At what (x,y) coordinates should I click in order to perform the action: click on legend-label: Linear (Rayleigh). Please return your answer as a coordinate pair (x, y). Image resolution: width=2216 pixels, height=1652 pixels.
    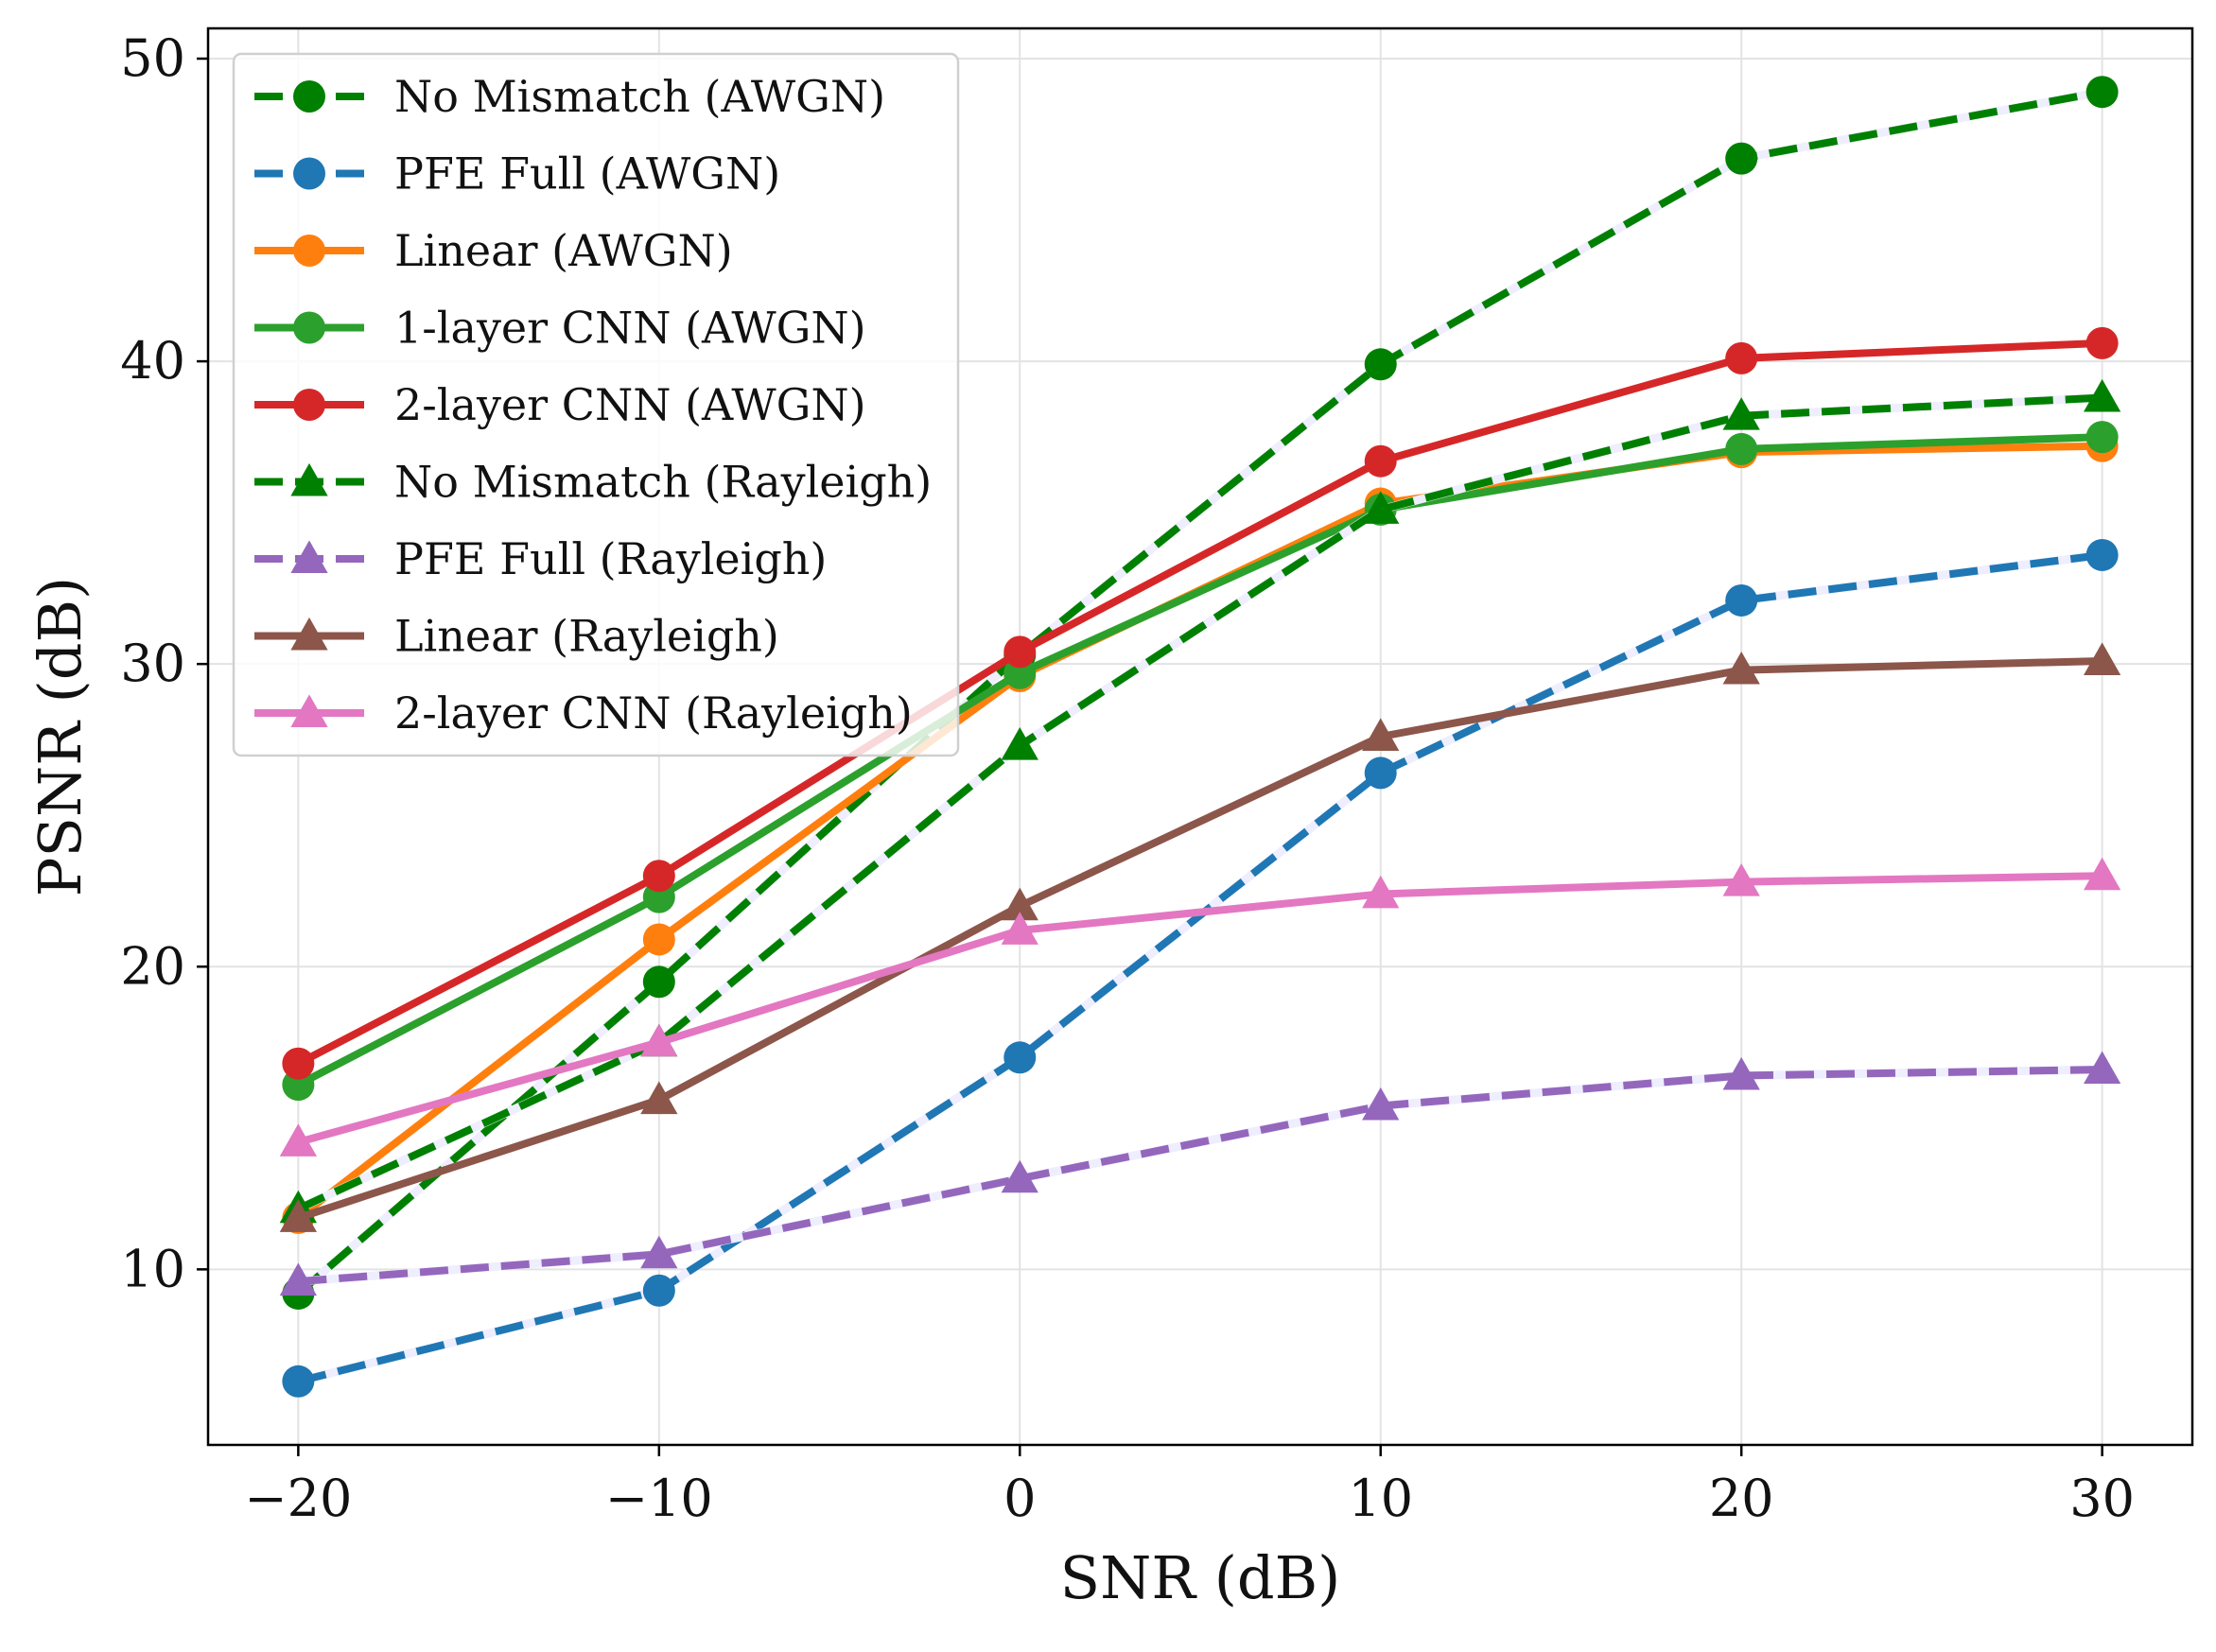
    Looking at the image, I should click on (586, 636).